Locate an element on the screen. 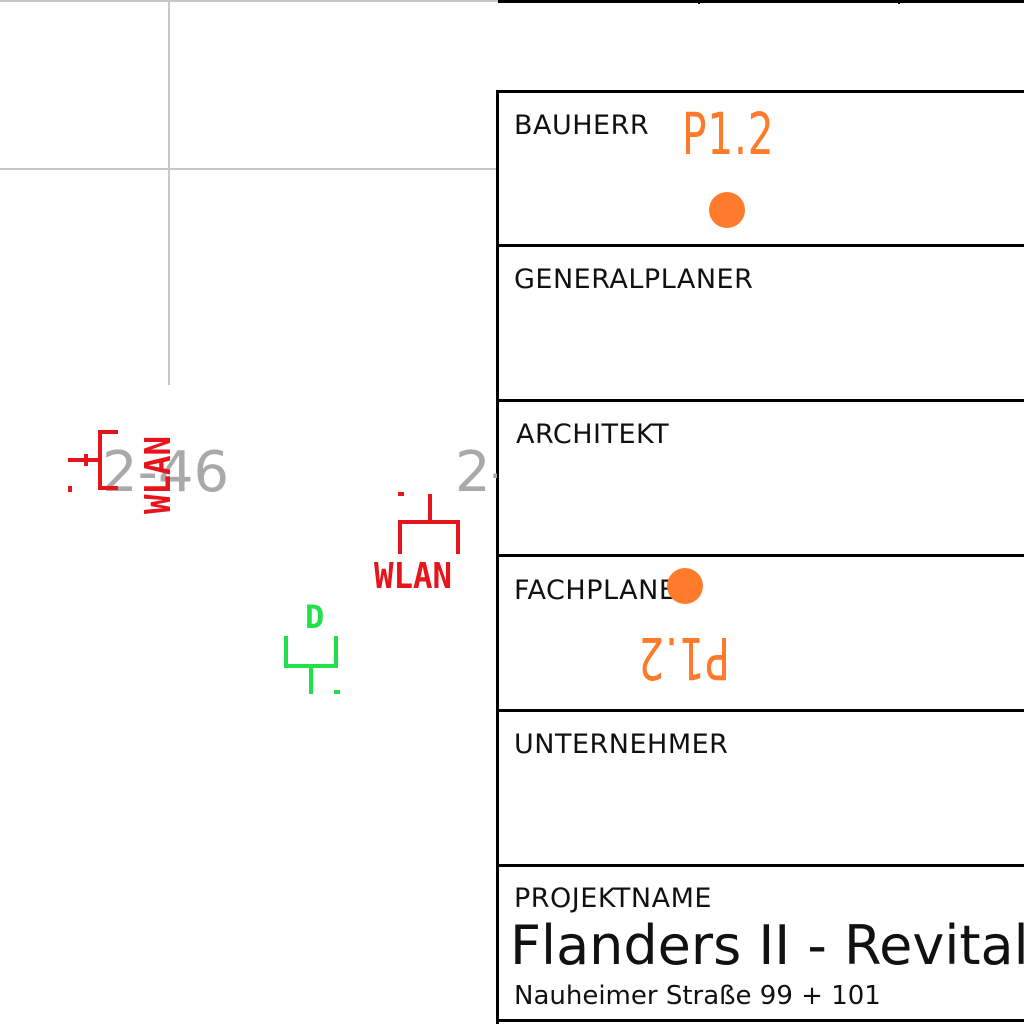 This screenshot has height=1024, width=1024. wlan-access-point-symbol-left is located at coordinates (106, 462).